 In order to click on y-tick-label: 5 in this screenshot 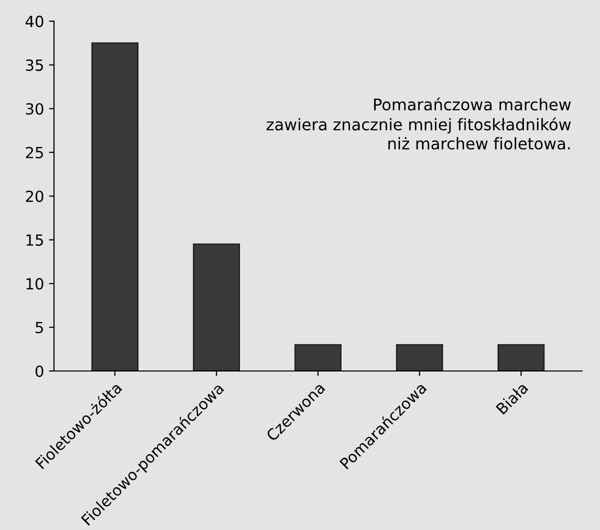, I will do `click(39, 328)`.